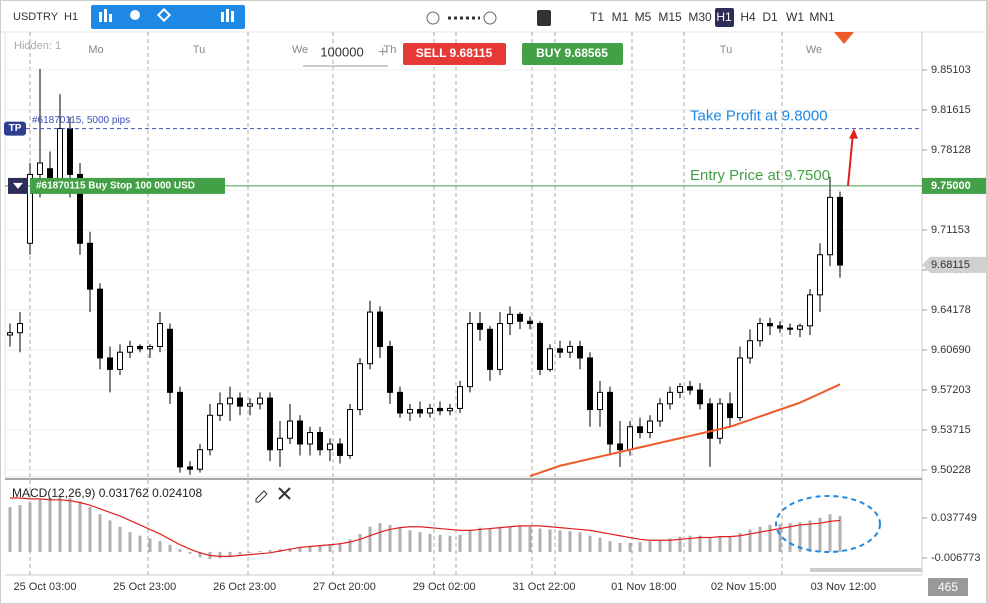 The image size is (987, 604). What do you see at coordinates (433, 18) in the screenshot?
I see `zoom-out` at bounding box center [433, 18].